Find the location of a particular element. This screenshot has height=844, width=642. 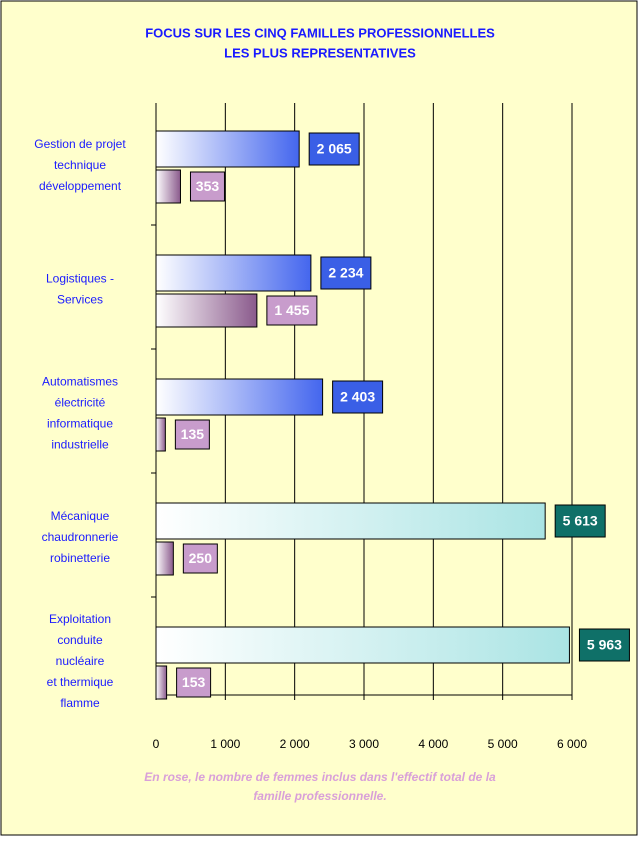

y-tick-label: informatique is located at coordinates (80, 424).